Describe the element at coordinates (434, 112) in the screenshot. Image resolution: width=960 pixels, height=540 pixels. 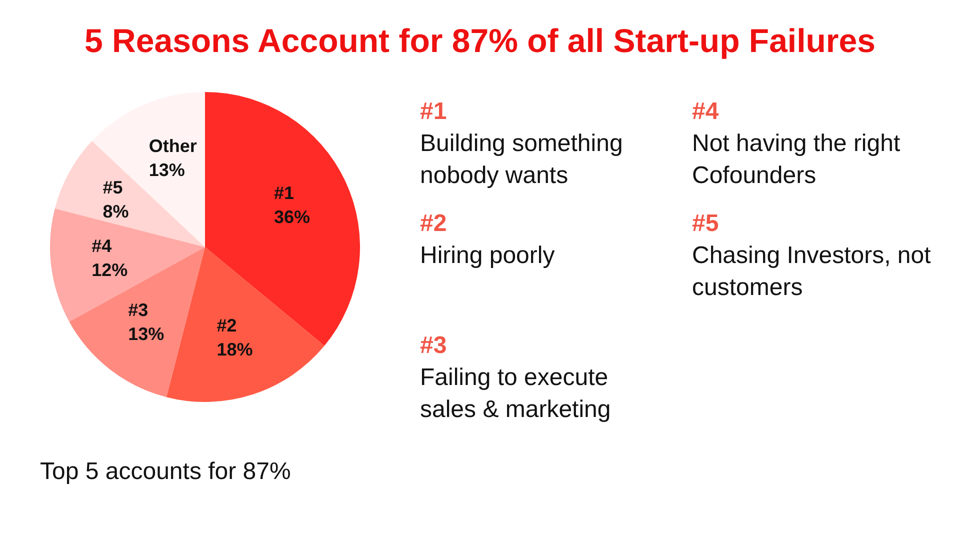
I see `text: #1` at that location.